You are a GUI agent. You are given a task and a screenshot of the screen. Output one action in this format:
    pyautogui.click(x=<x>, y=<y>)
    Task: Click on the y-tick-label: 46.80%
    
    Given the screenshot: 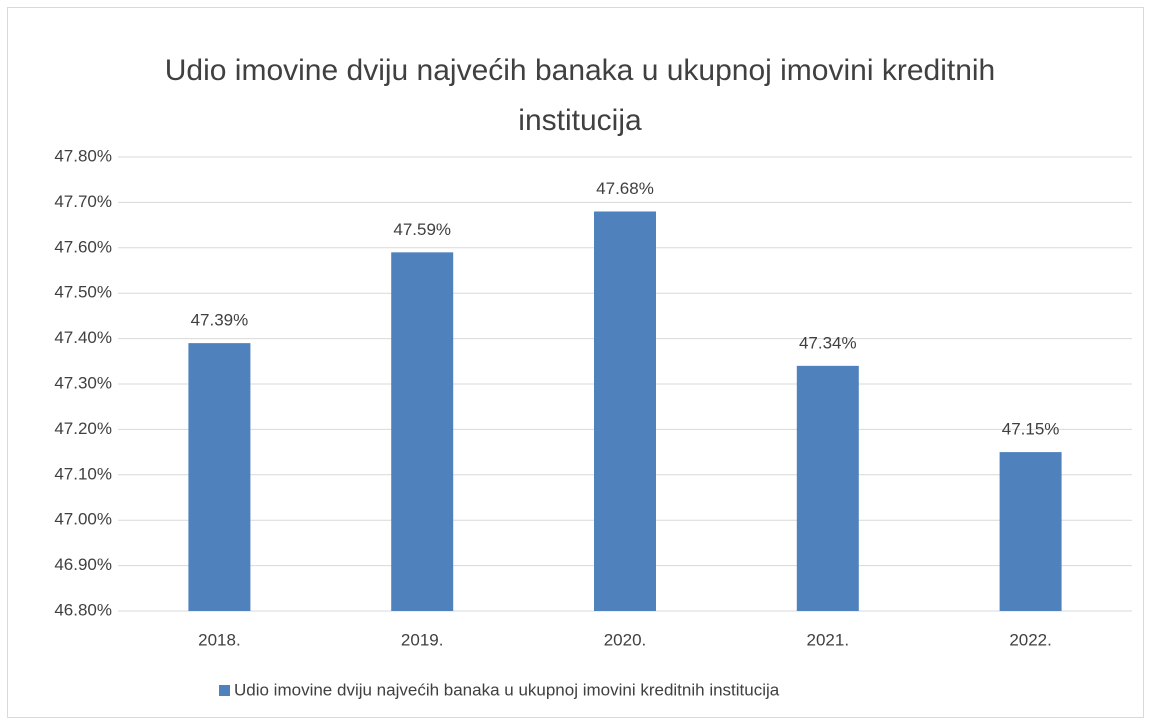 What is the action you would take?
    pyautogui.click(x=83, y=609)
    